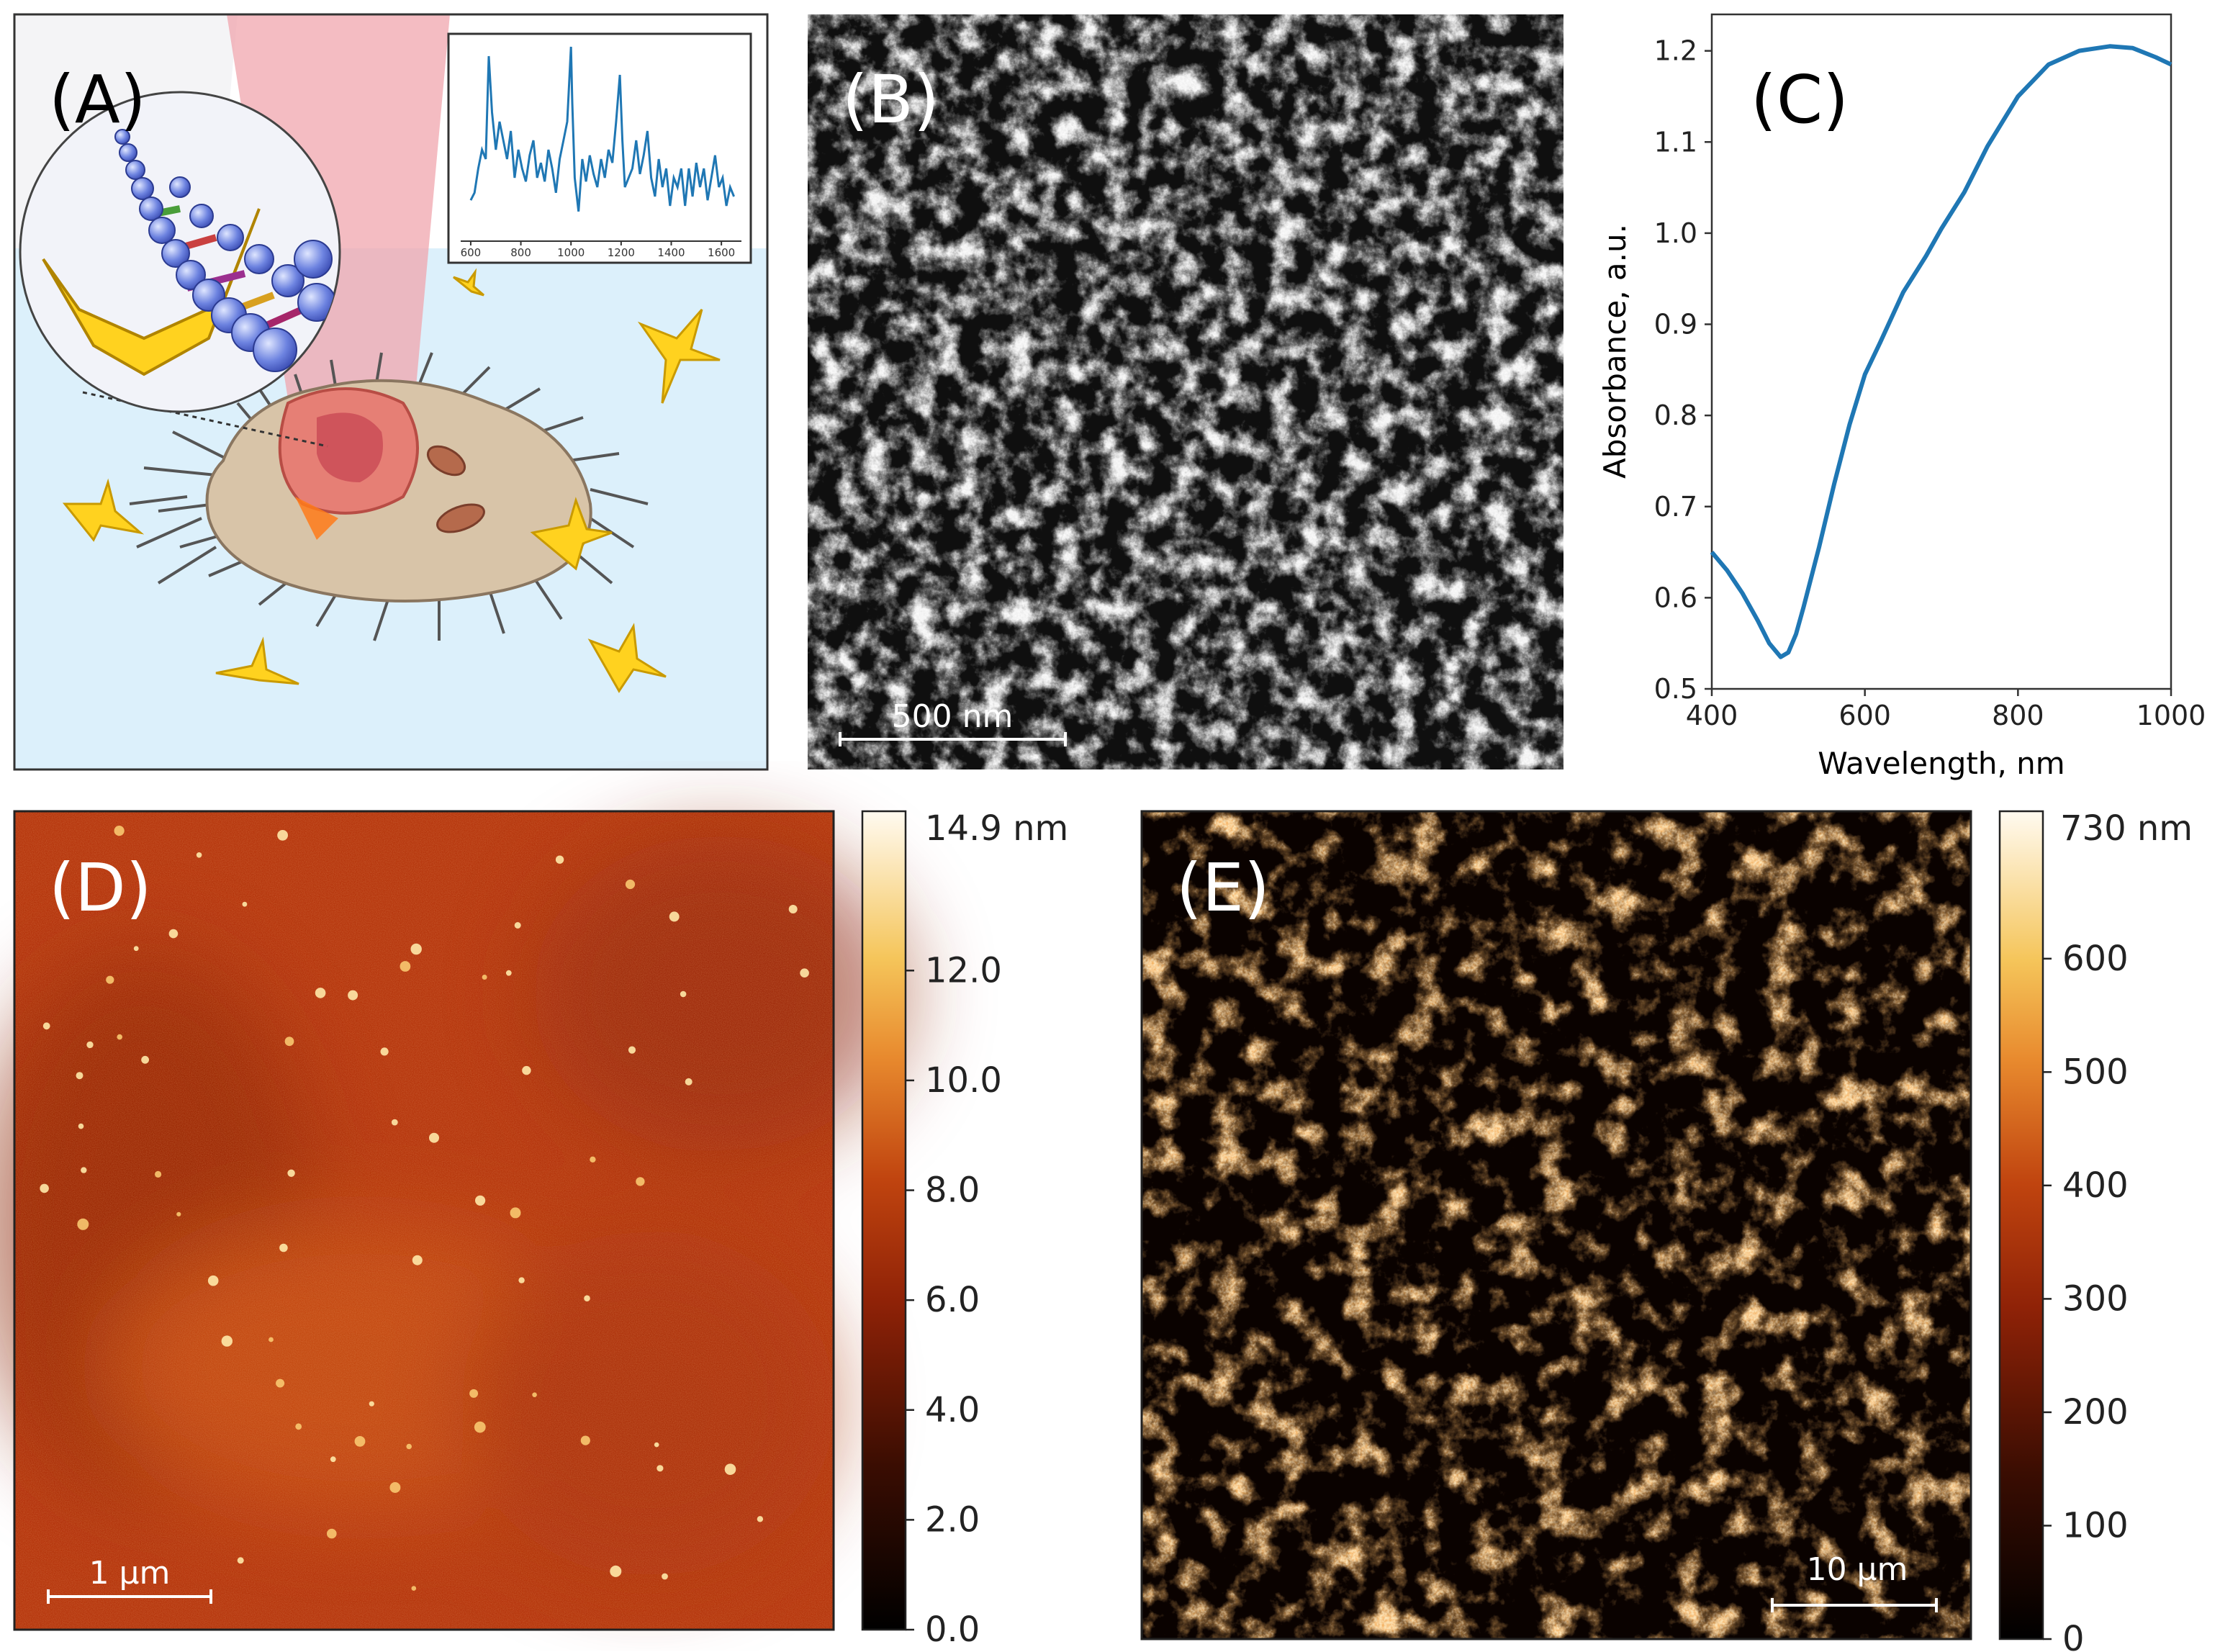 This screenshot has height=1652, width=2220. What do you see at coordinates (97, 100) in the screenshot?
I see `panel-label-a: (A)` at bounding box center [97, 100].